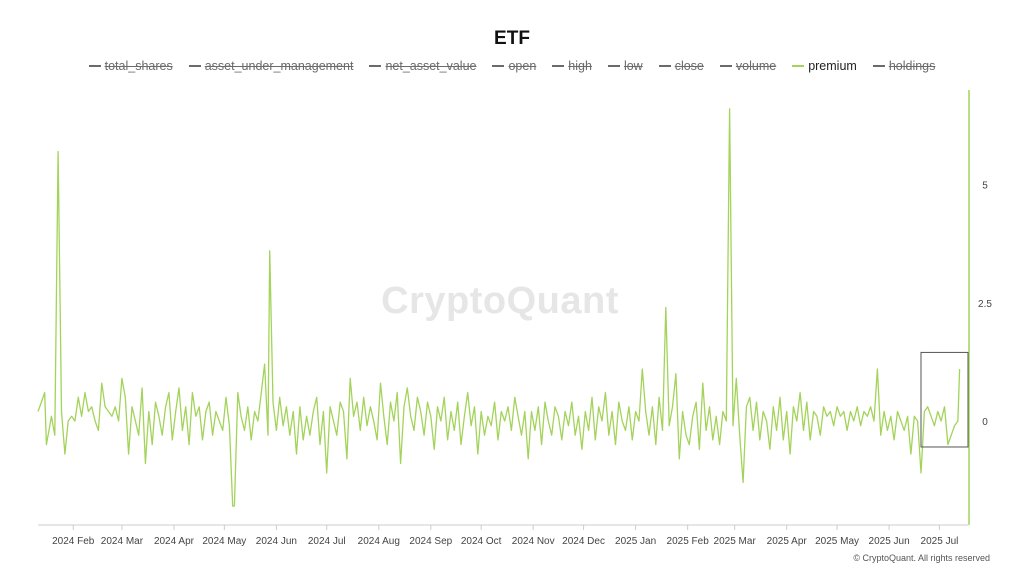 Image resolution: width=1024 pixels, height=576 pixels. What do you see at coordinates (756, 66) in the screenshot?
I see `legend-label: volume` at bounding box center [756, 66].